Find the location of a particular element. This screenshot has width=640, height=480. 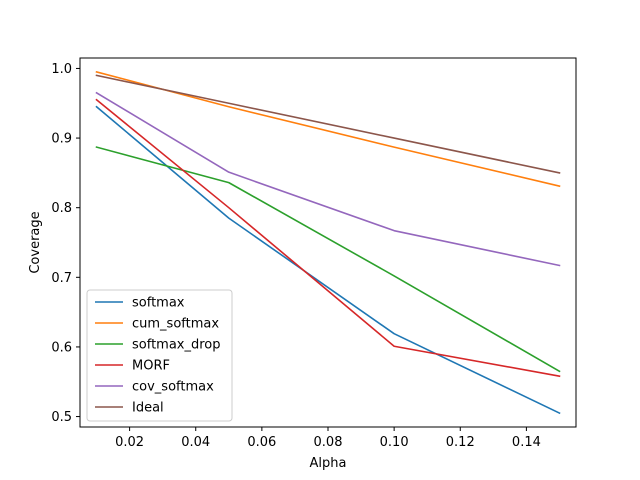

y-tick-label: 0.8 is located at coordinates (61, 208).